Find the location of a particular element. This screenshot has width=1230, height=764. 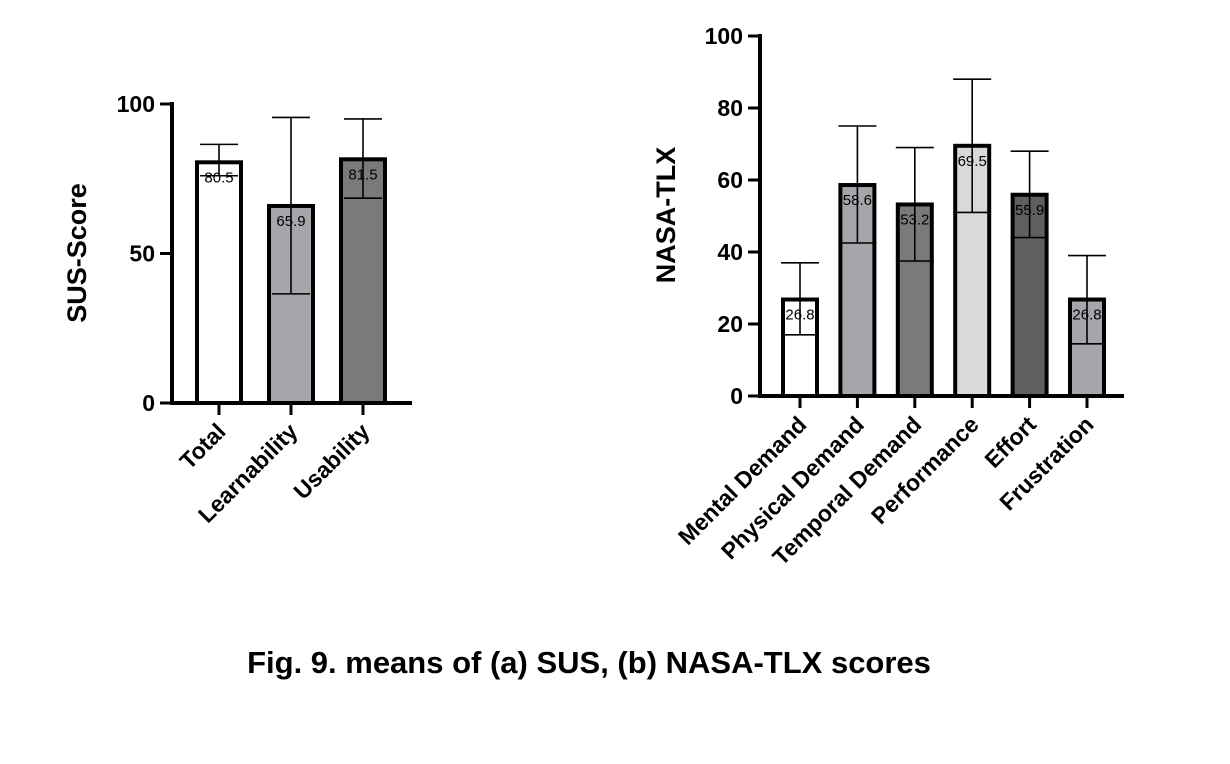

y-axis-title: SUS-Score is located at coordinates (77, 253).